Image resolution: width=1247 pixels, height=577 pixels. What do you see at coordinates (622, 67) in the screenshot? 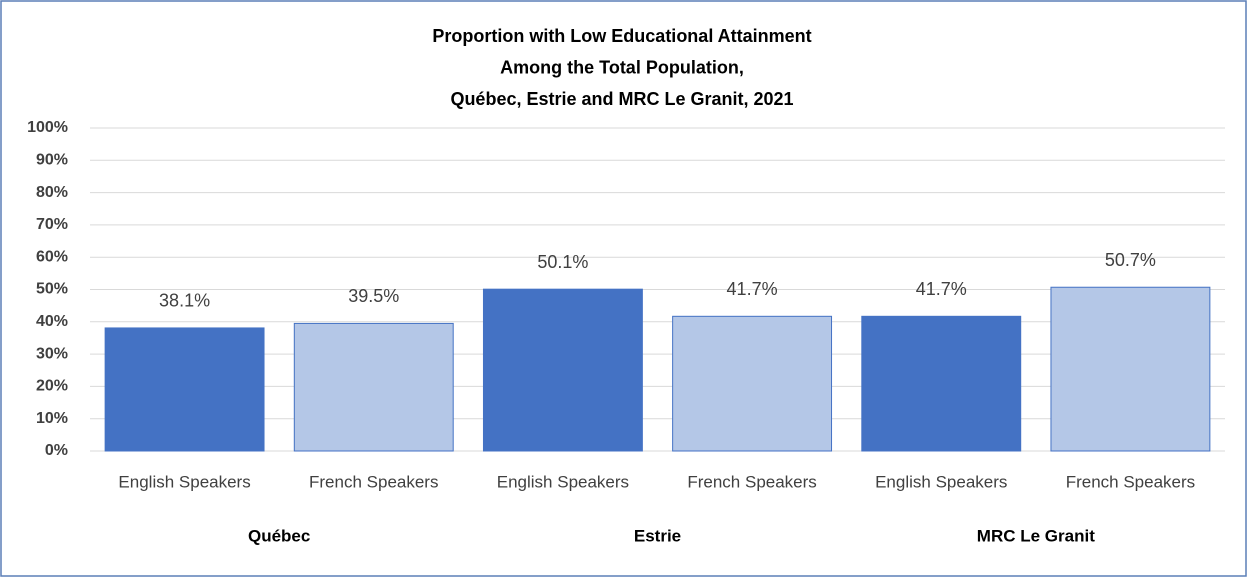
I see `chart-title: Among the Total Population,` at bounding box center [622, 67].